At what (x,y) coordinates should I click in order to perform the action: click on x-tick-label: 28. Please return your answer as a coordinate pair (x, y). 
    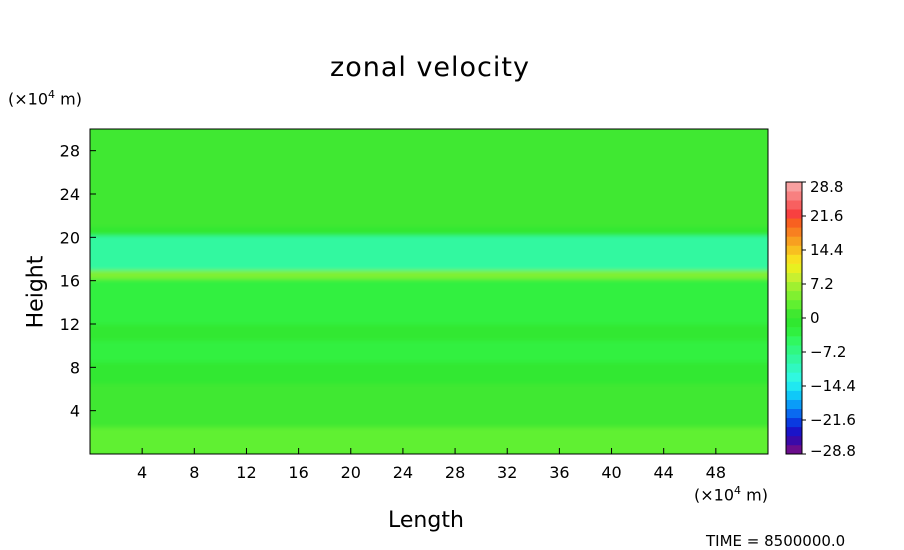
    Looking at the image, I should click on (455, 472).